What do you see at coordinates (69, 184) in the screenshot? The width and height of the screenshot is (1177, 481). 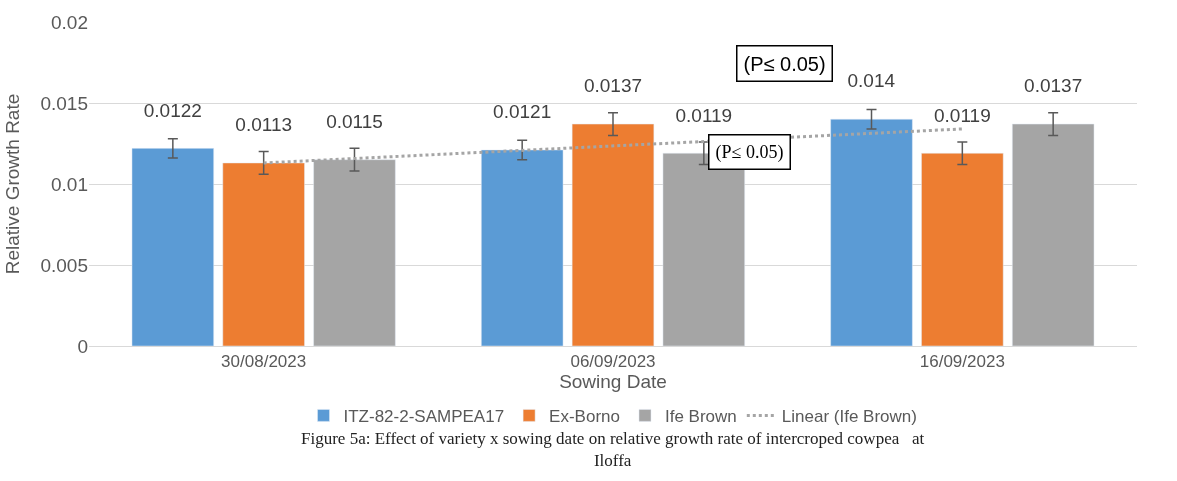 I see `y-tick-label: 0.01` at bounding box center [69, 184].